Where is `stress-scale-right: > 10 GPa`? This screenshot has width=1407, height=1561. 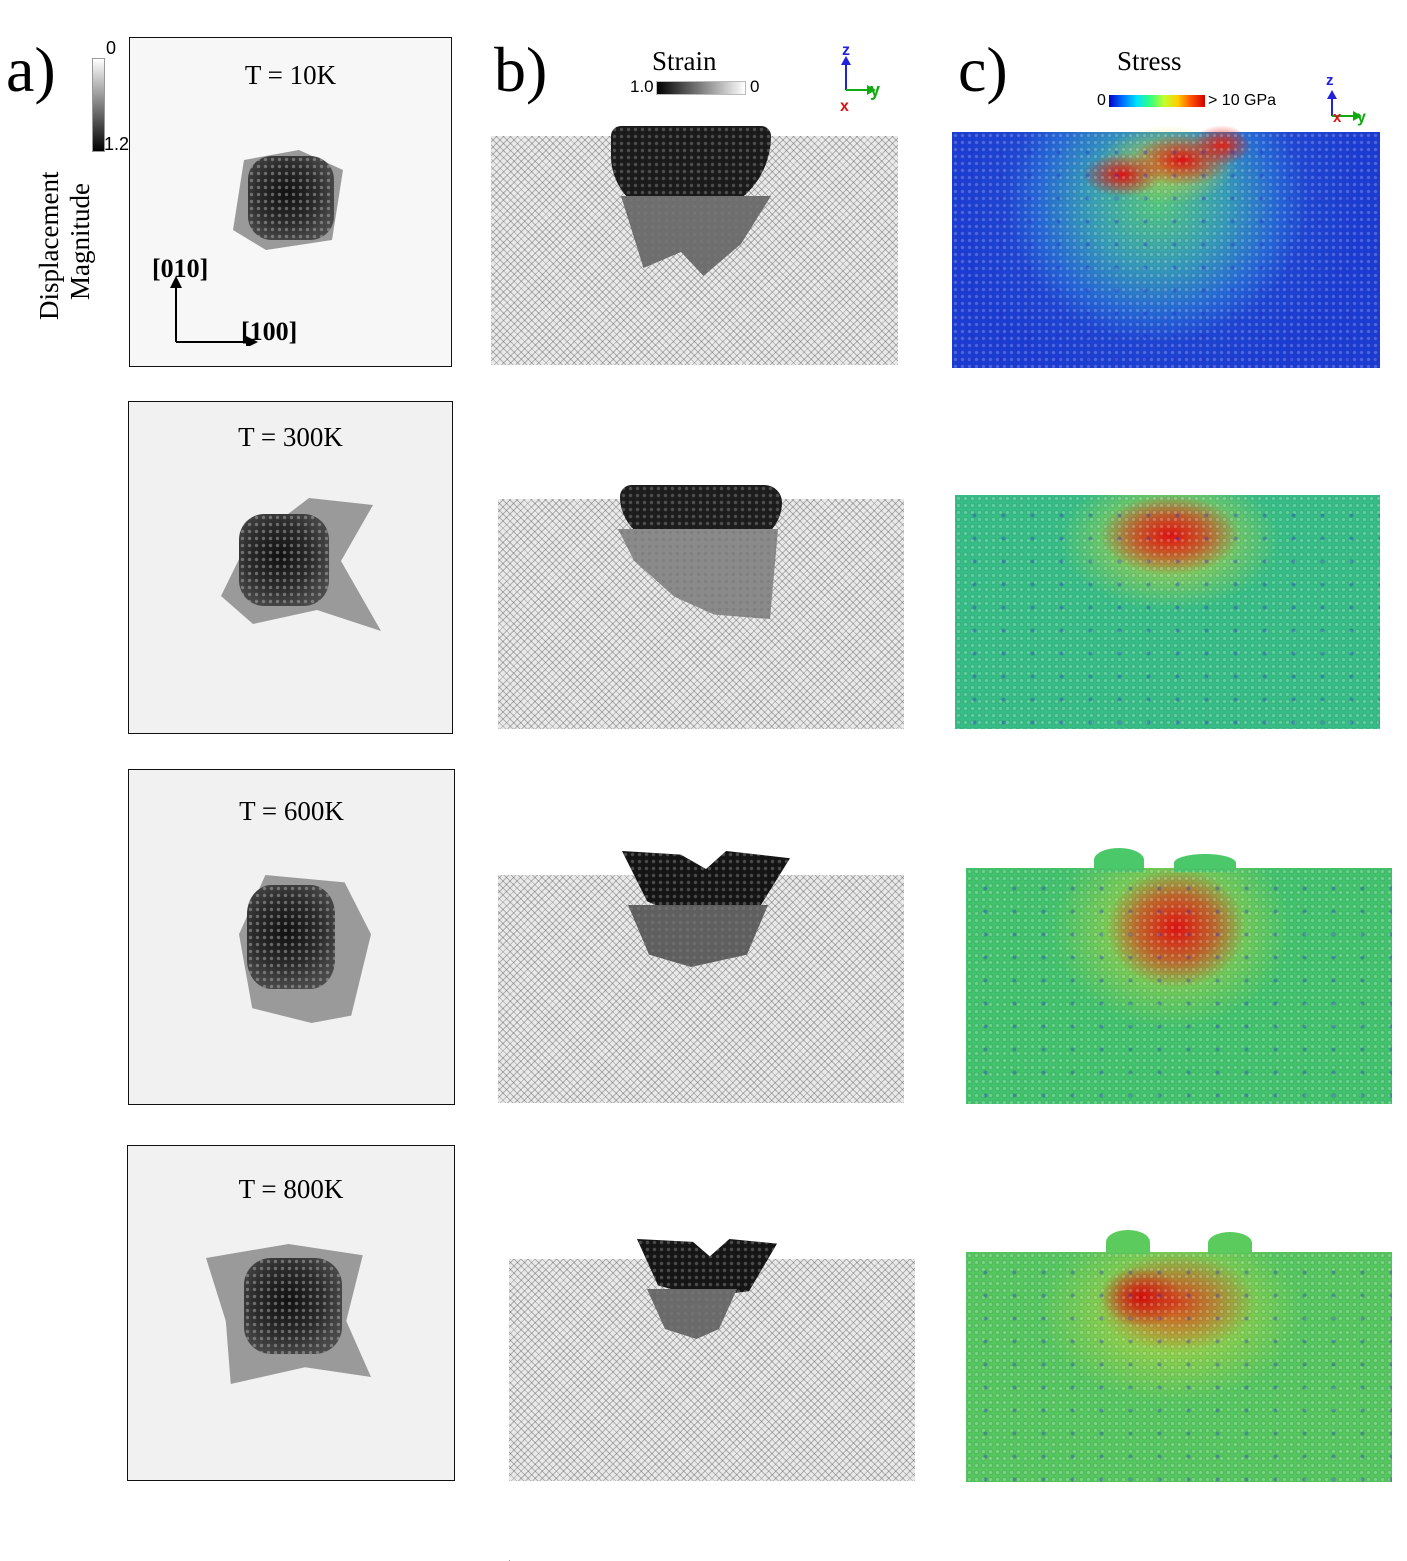 stress-scale-right: > 10 GPa is located at coordinates (1242, 100).